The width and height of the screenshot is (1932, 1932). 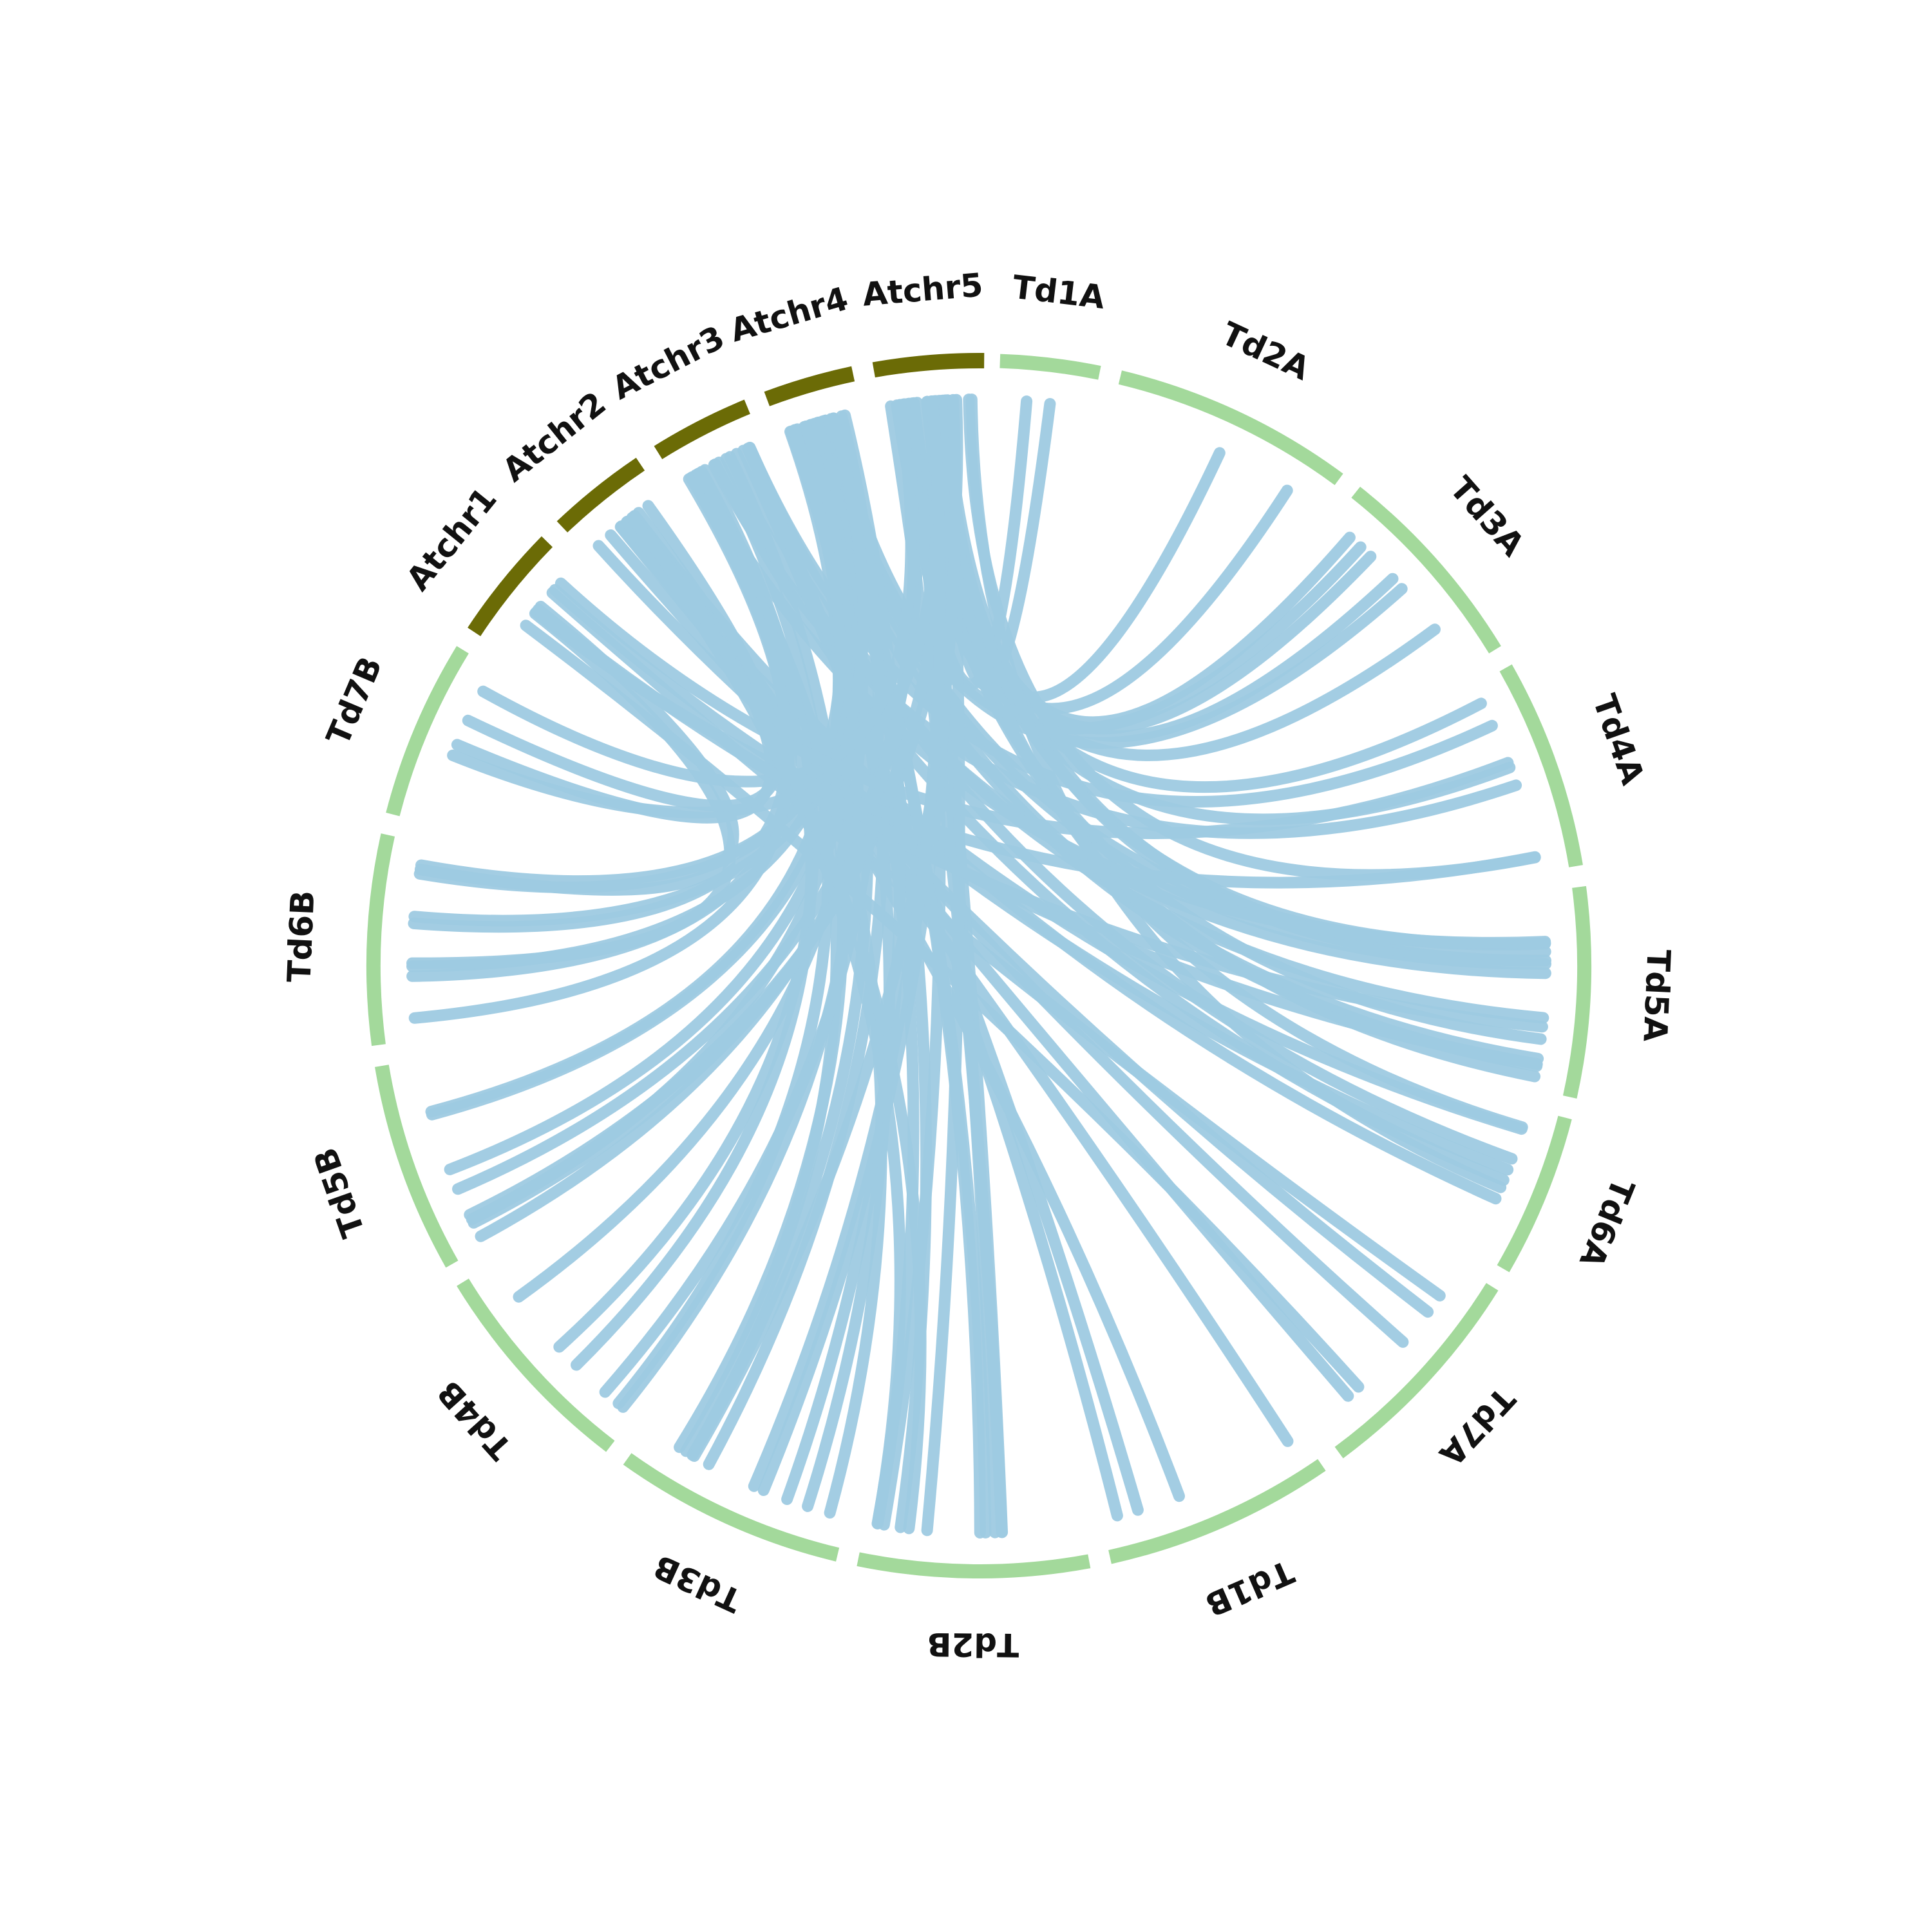 What do you see at coordinates (1541, 765) in the screenshot?
I see `chromosome-arc-td4a` at bounding box center [1541, 765].